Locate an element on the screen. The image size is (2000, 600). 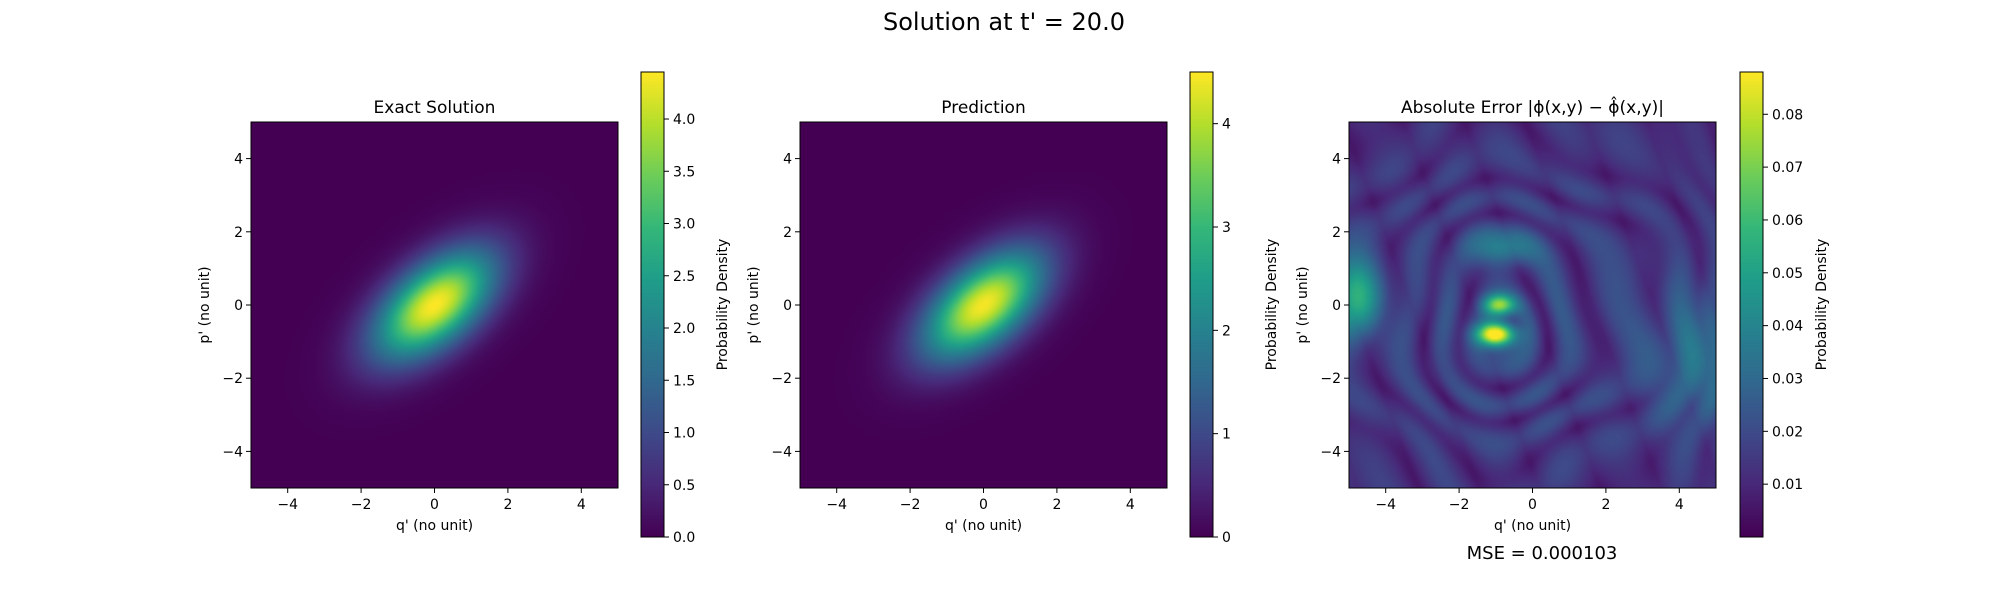
colorbar-tick-label: 4 is located at coordinates (1226, 125).